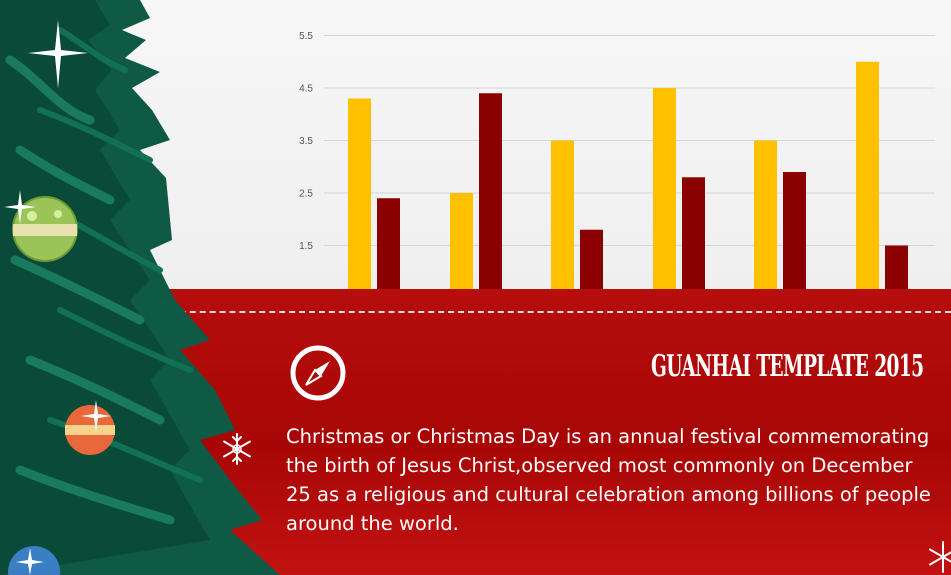 The height and width of the screenshot is (575, 951). What do you see at coordinates (306, 141) in the screenshot?
I see `y-tick-label: 3.5` at bounding box center [306, 141].